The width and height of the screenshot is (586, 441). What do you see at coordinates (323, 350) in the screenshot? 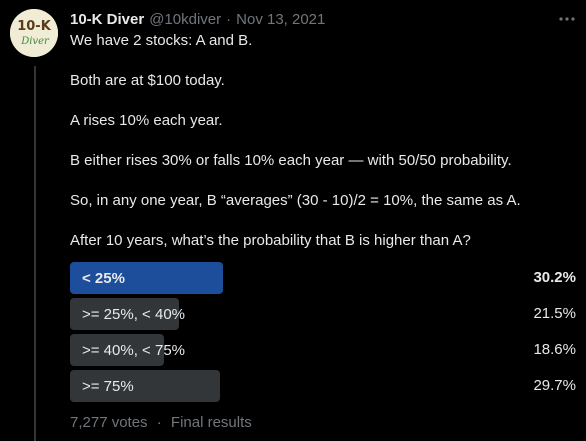
I see `poll-option: >= 40%, < 75% 18.6%` at bounding box center [323, 350].